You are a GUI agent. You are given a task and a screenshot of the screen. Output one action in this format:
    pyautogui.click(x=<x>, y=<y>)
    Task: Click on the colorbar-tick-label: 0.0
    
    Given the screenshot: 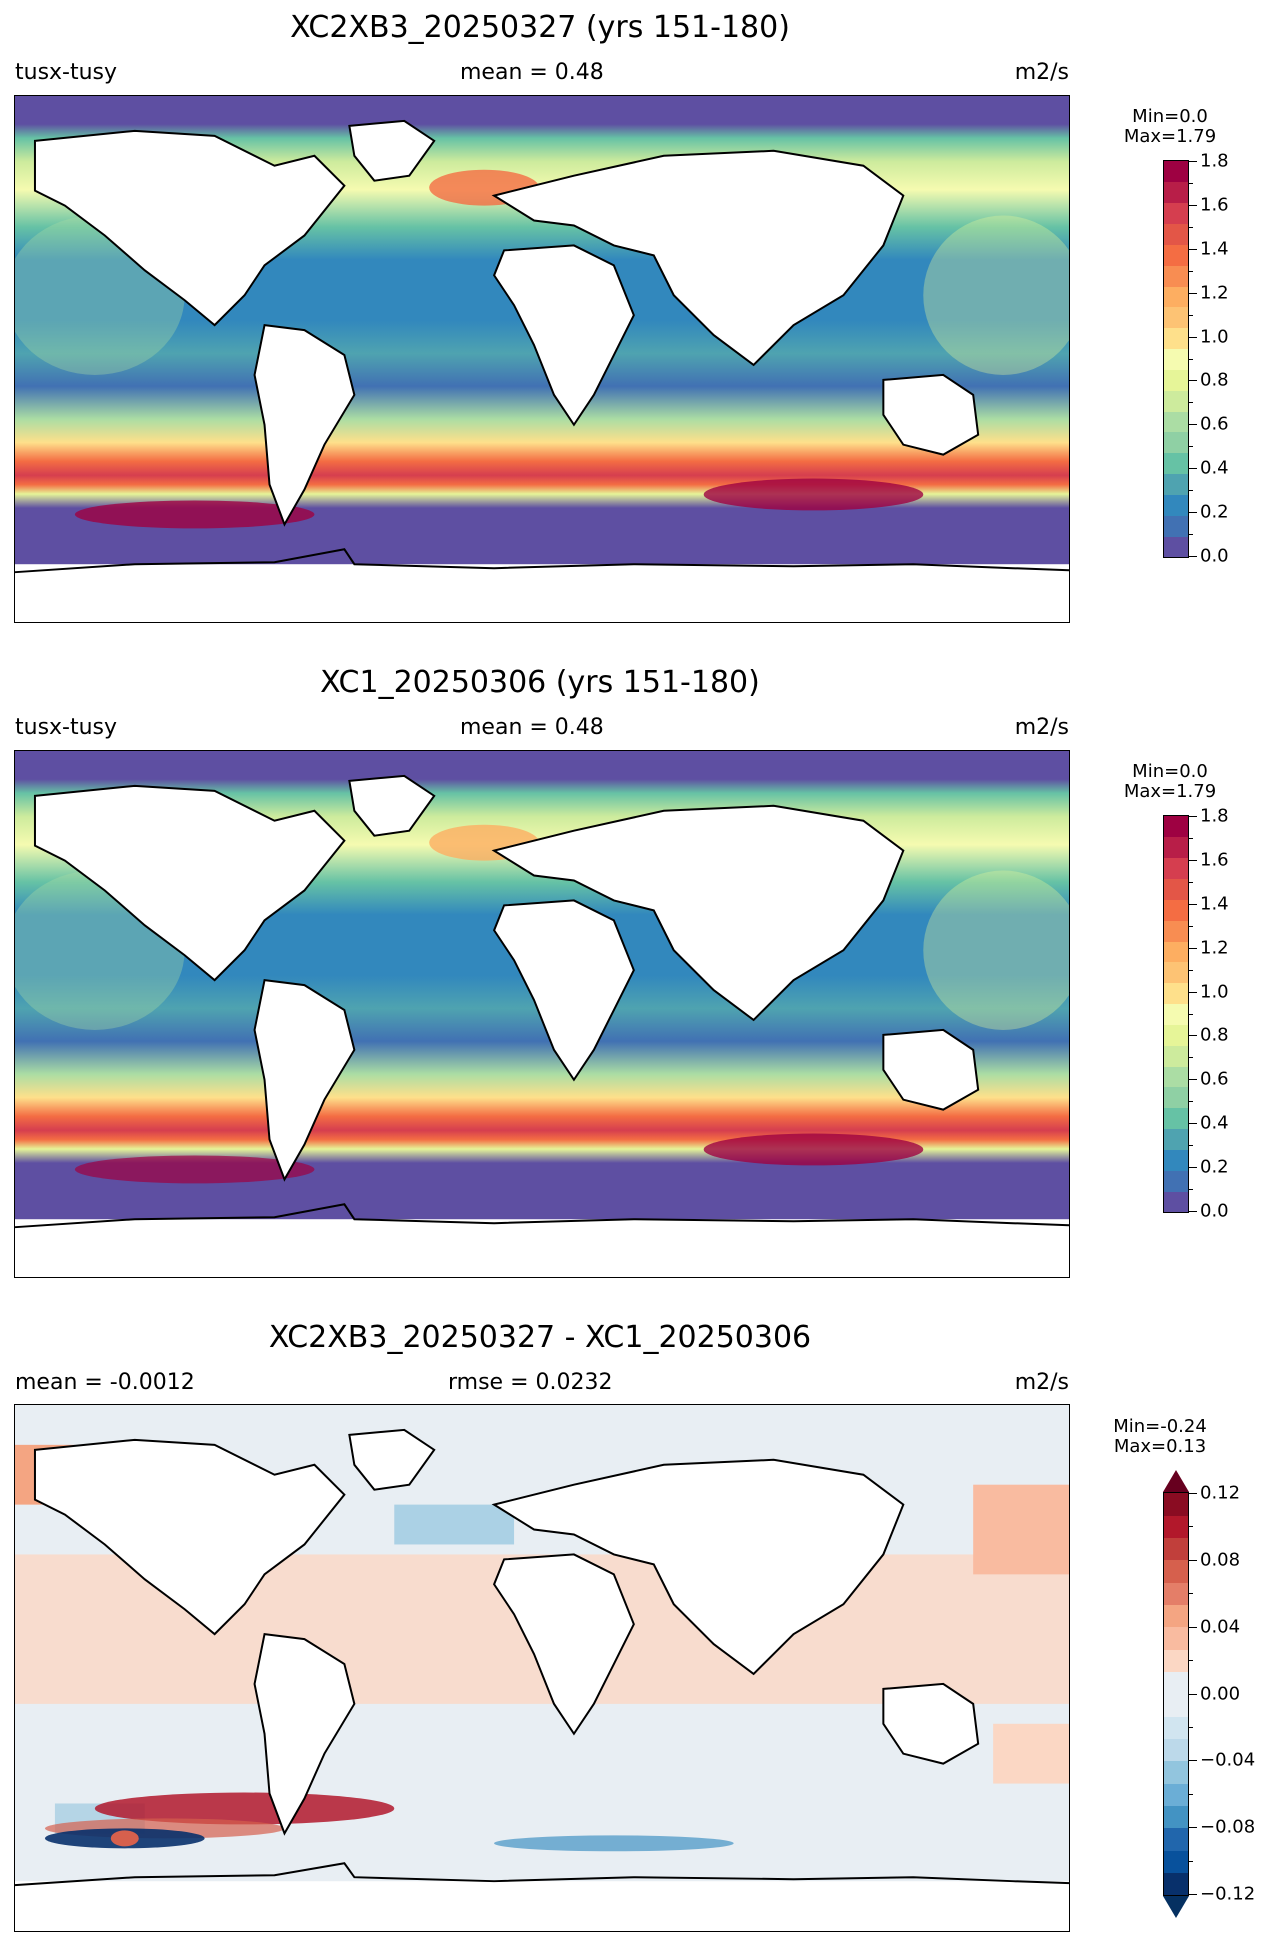 What is the action you would take?
    pyautogui.click(x=1214, y=556)
    